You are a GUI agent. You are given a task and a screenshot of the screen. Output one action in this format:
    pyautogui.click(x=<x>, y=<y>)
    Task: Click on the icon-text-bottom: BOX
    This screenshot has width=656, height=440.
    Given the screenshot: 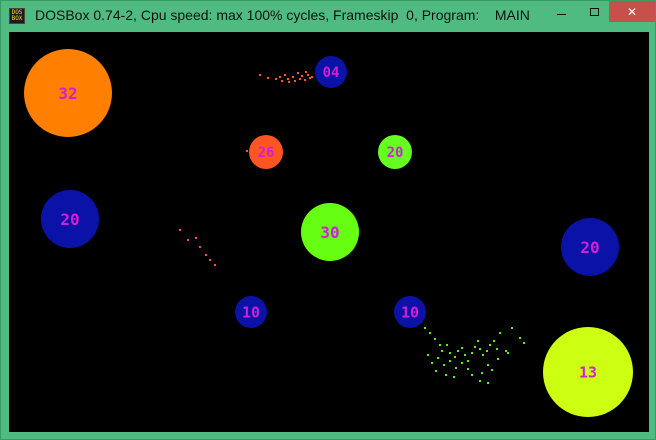 What is the action you would take?
    pyautogui.click(x=17, y=18)
    